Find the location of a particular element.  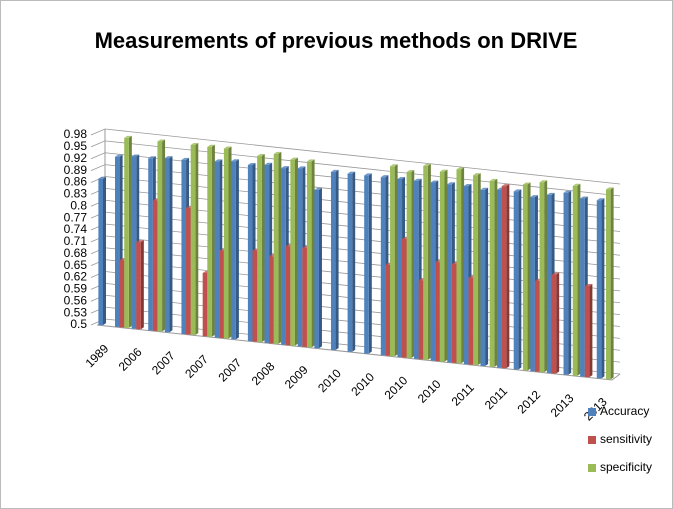

y-tick-label: 0.5 is located at coordinates (78, 324).